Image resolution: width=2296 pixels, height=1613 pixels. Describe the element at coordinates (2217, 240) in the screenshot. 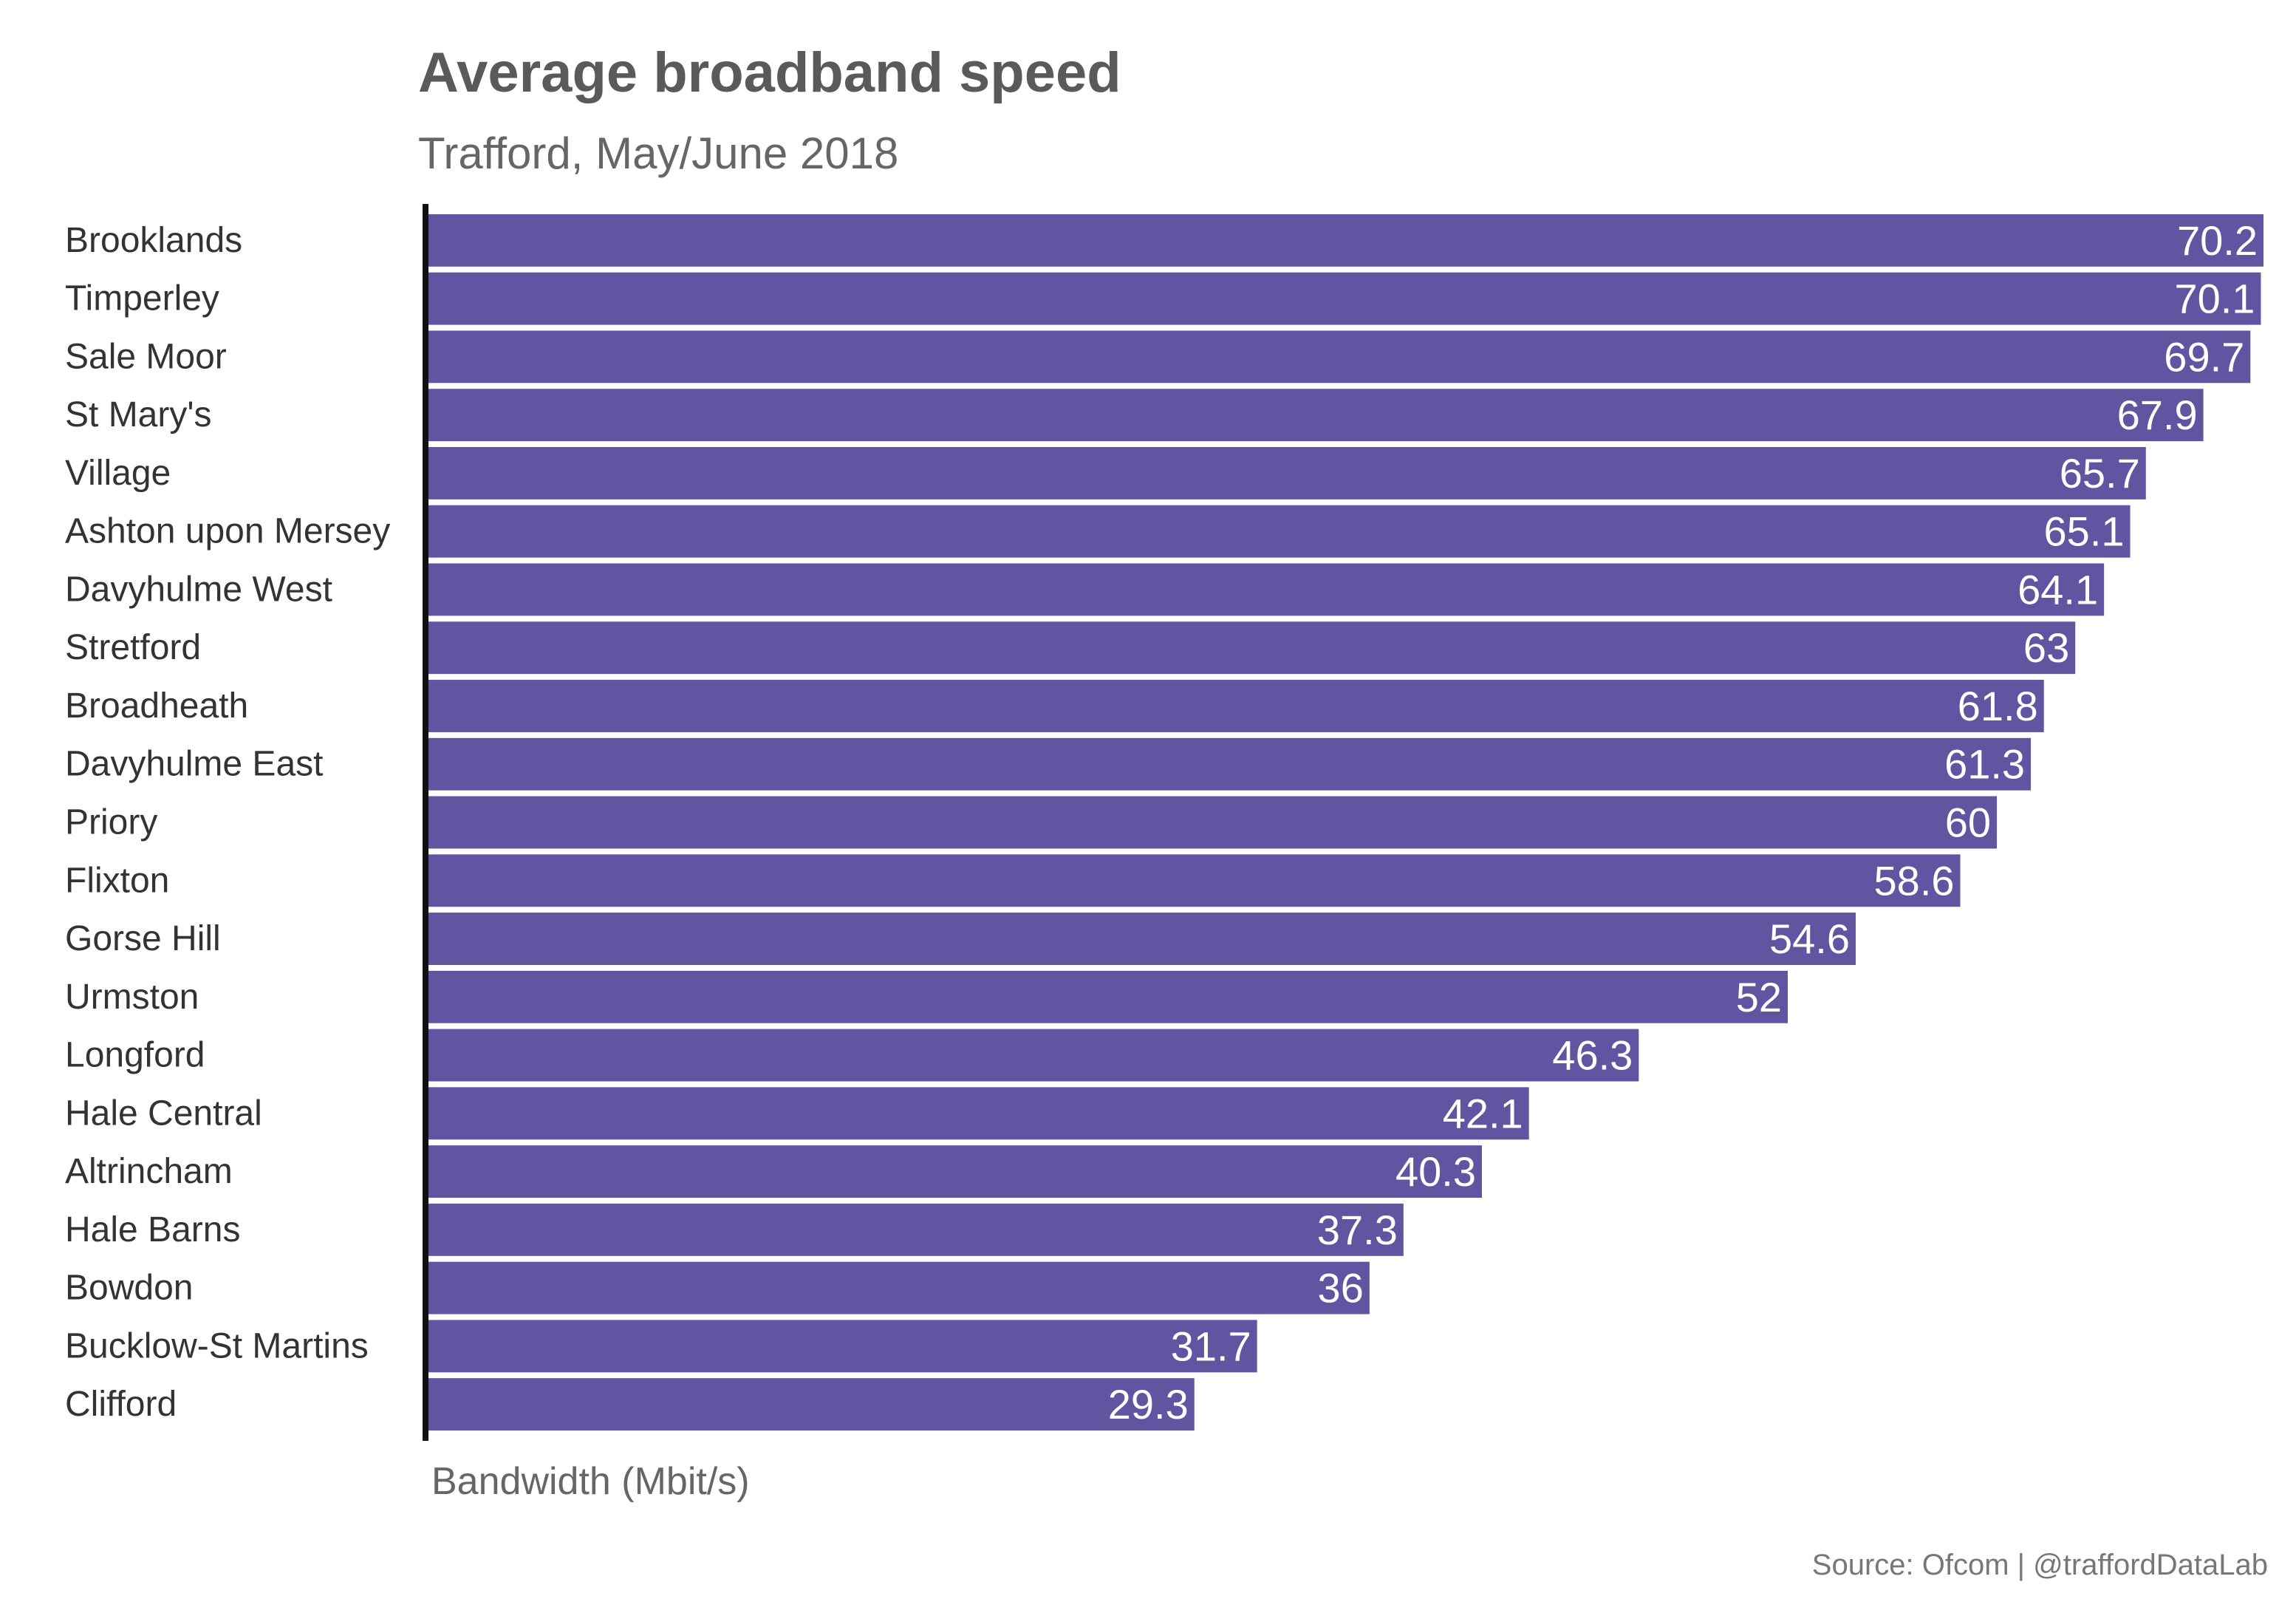

I see `value-label: 70.2` at that location.